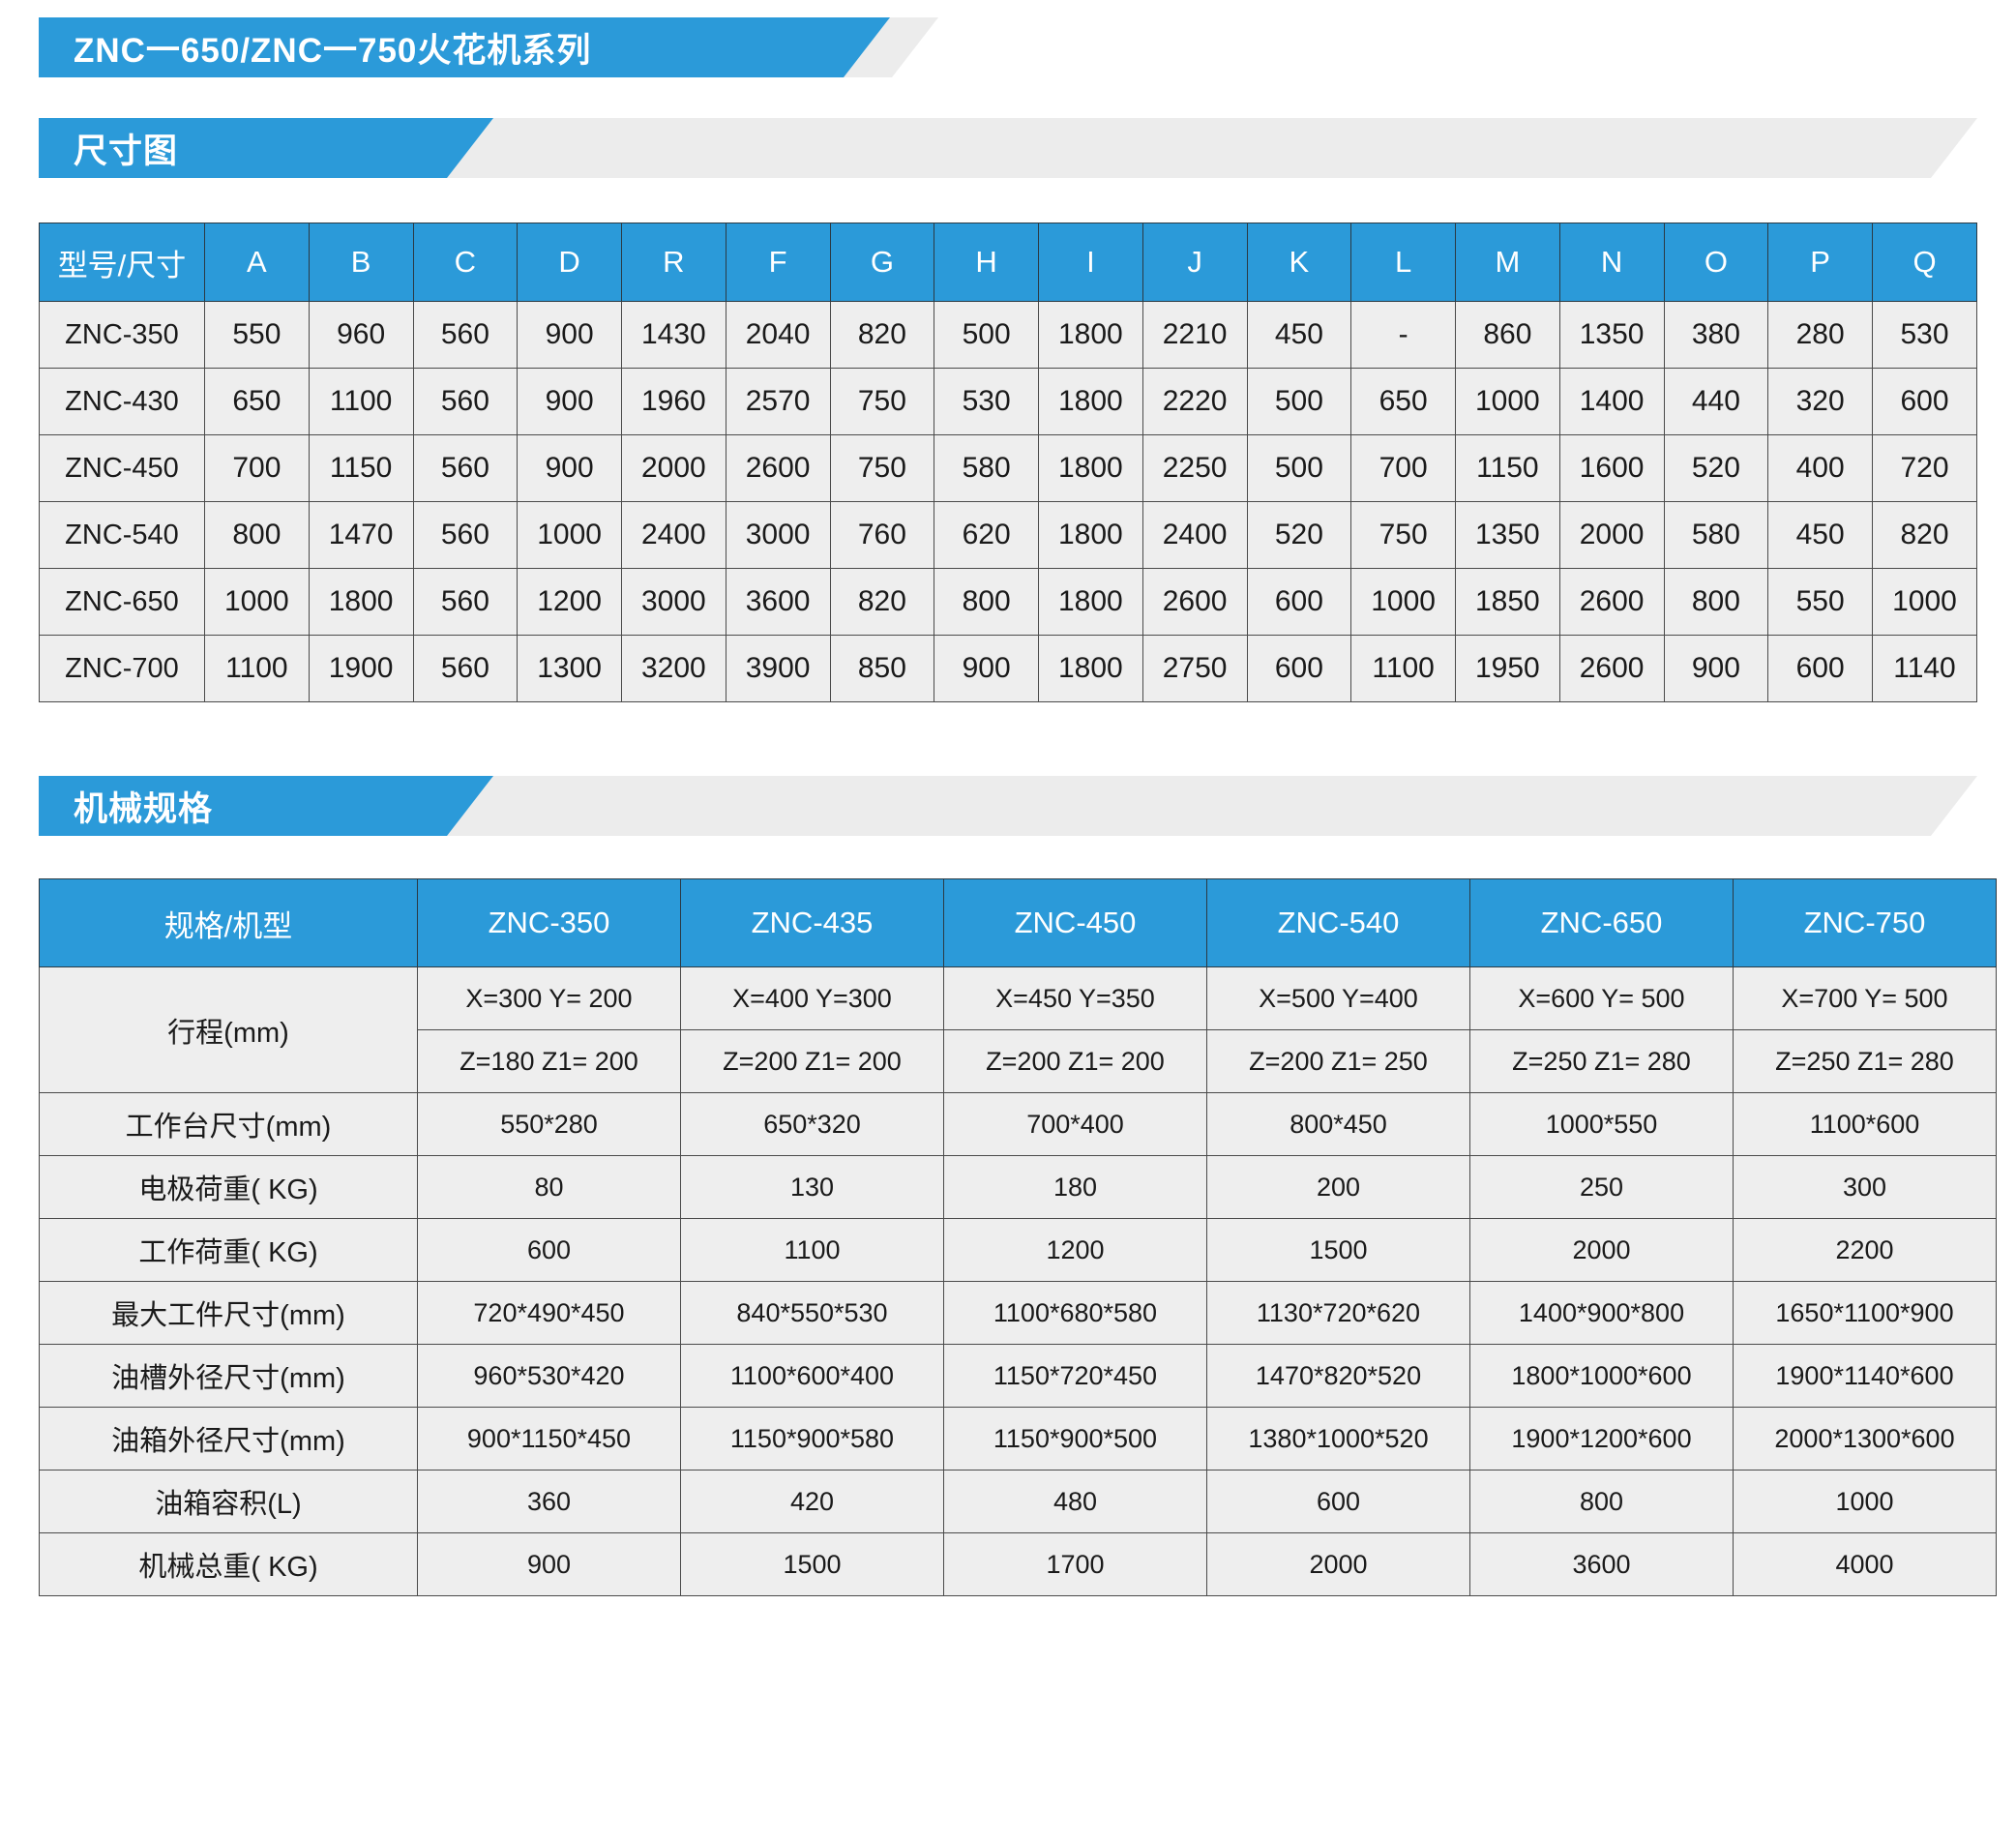 The height and width of the screenshot is (1842, 2016). Describe the element at coordinates (1865, 922) in the screenshot. I see `spec-header-znc-750: ZNC-750` at that location.